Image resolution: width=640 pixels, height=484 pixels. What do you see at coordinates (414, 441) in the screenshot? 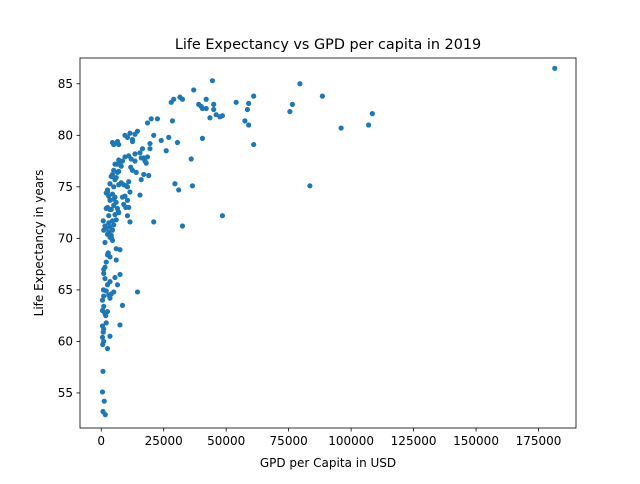
I see `x-tick-label: 125000` at bounding box center [414, 441].